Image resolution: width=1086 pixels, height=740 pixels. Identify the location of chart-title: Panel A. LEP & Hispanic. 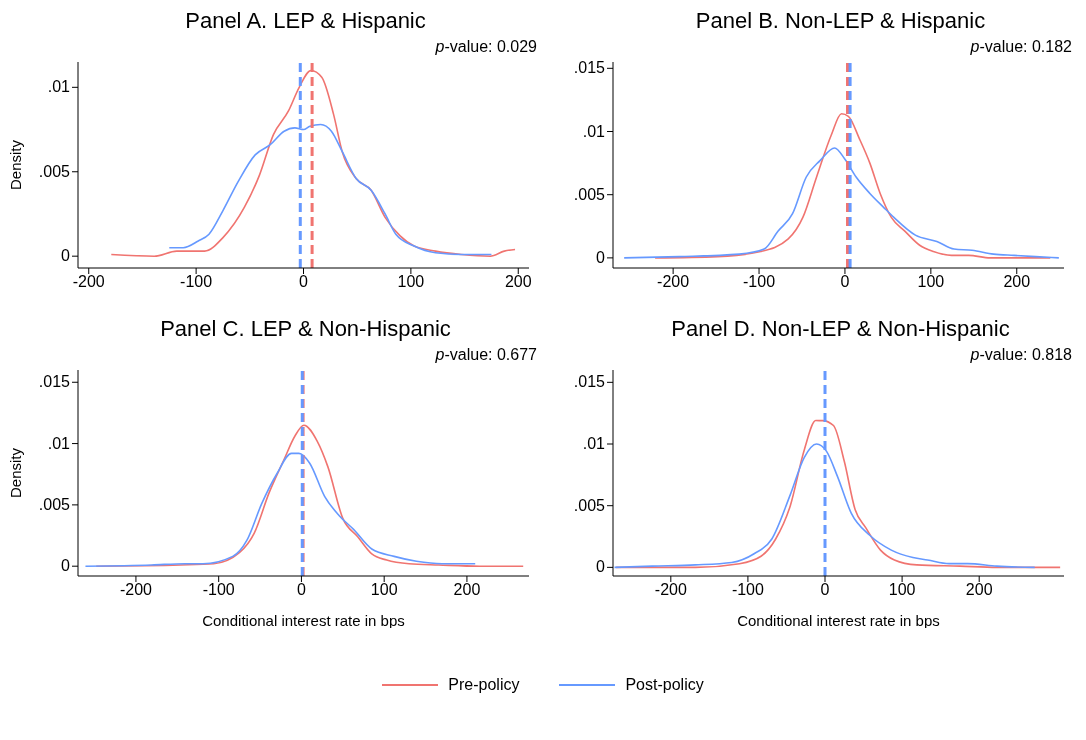
(305, 21).